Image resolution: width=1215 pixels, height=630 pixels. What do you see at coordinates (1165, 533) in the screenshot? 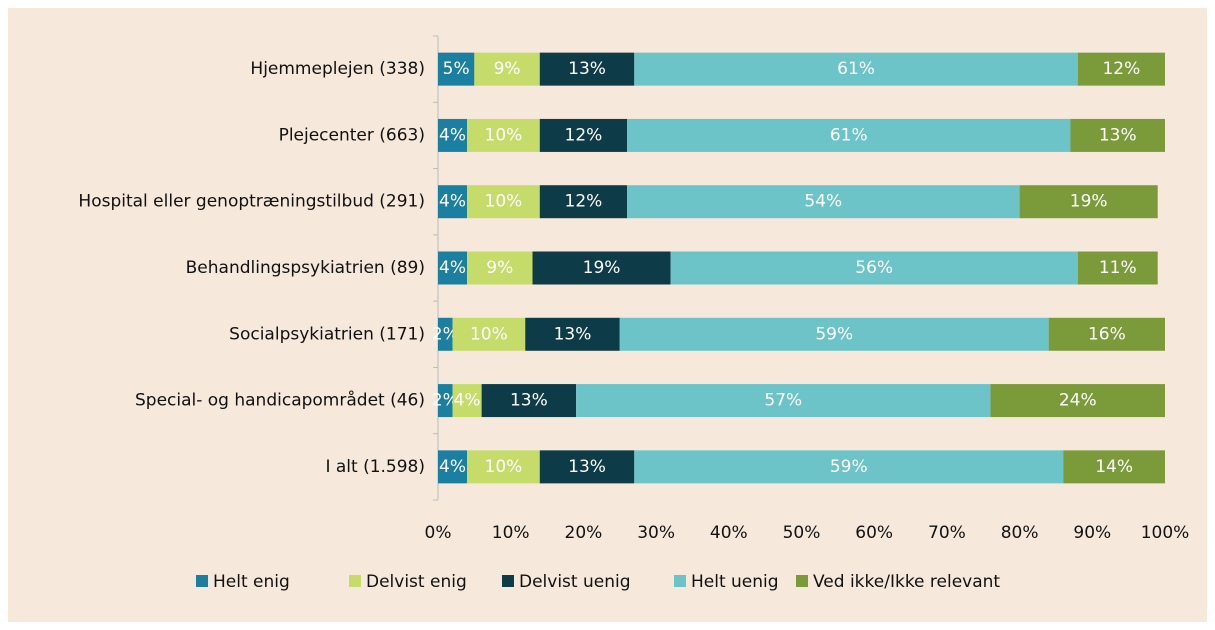
I see `x-tick-label: 100%` at bounding box center [1165, 533].